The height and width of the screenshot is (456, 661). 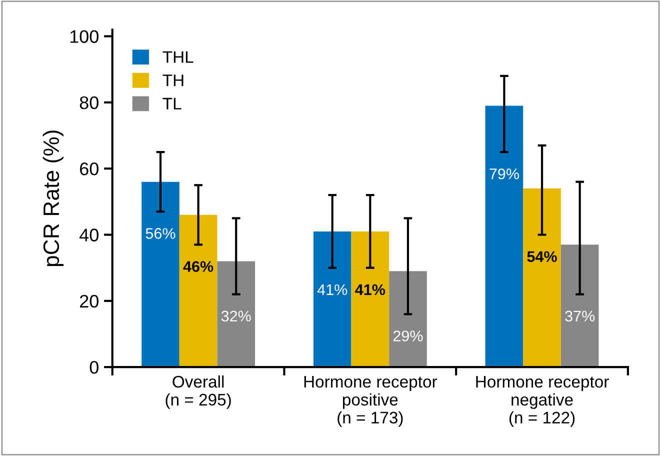 I want to click on y-tick-label: 80, so click(x=89, y=103).